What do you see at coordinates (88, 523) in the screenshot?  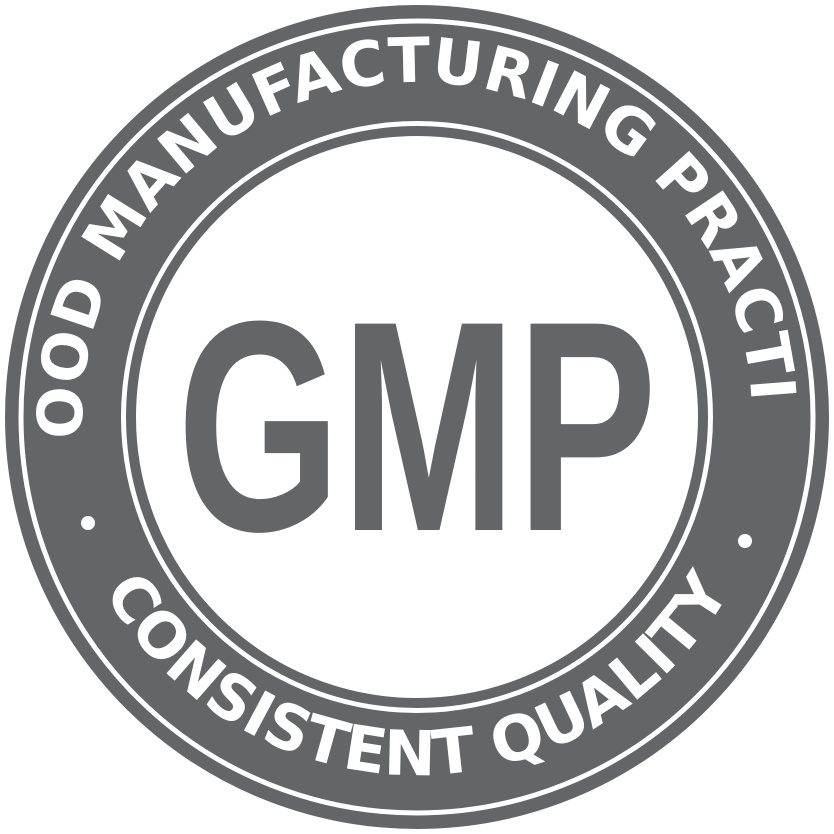 I see `separator-dot-left` at bounding box center [88, 523].